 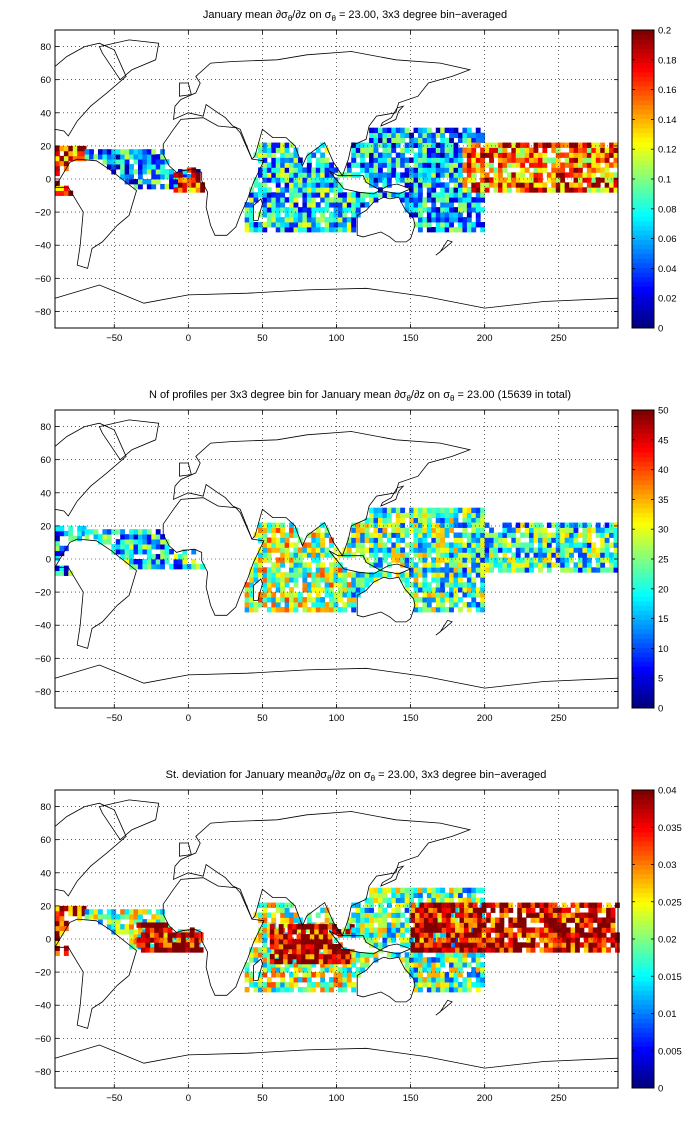 What do you see at coordinates (152, 925) in the screenshot?
I see `bin-cell-gulf-of-guinea` at bounding box center [152, 925].